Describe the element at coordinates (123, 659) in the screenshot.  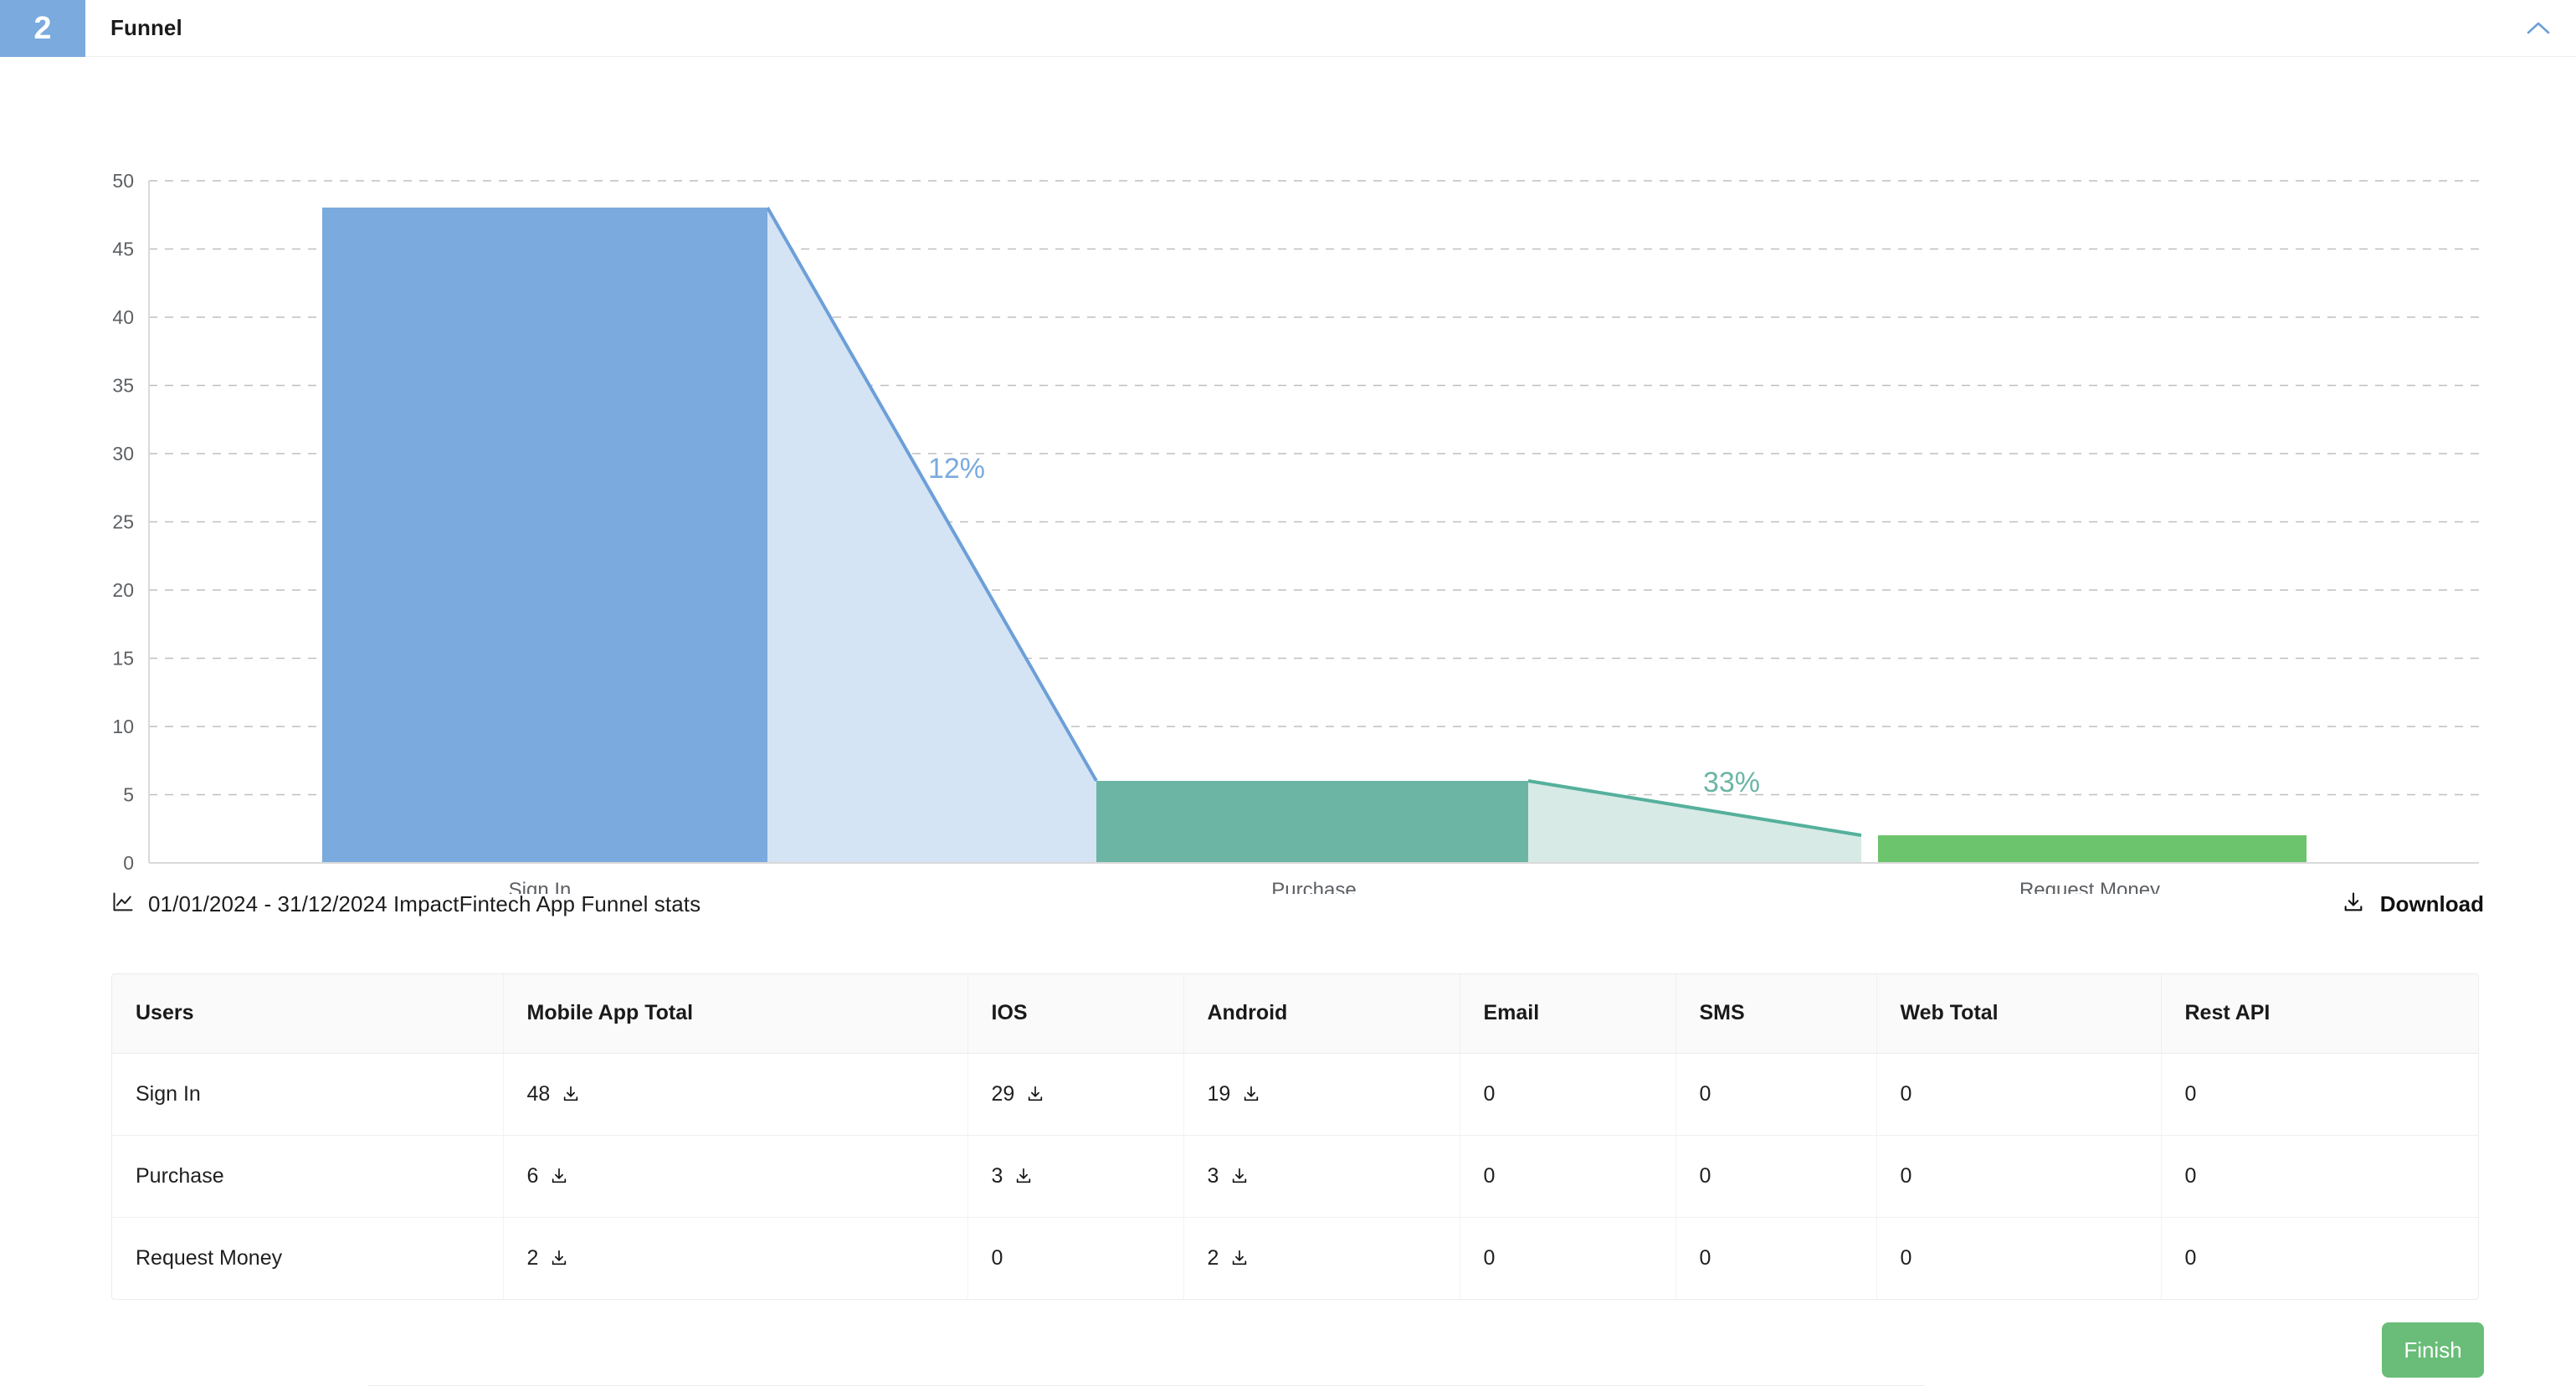
I see `y-tick-15: 15` at that location.